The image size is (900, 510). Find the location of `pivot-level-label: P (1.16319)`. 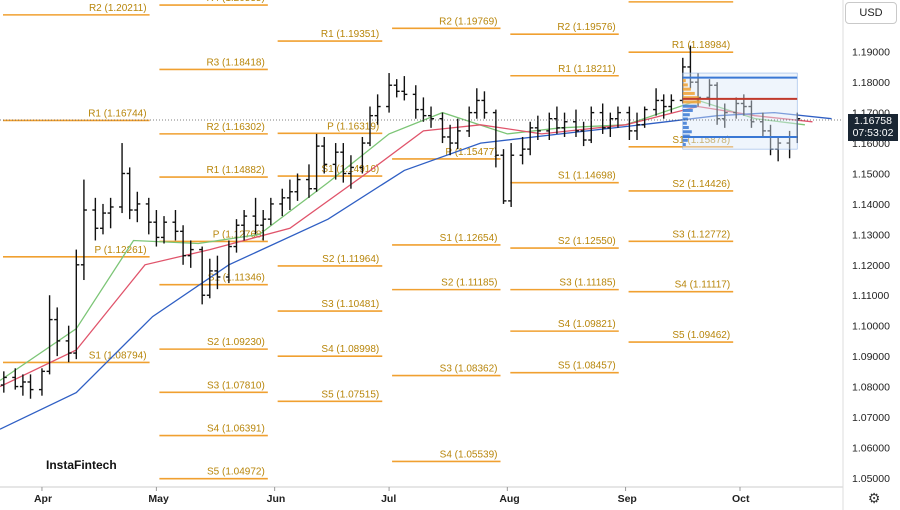

pivot-level-label: P (1.16319) is located at coordinates (353, 126).